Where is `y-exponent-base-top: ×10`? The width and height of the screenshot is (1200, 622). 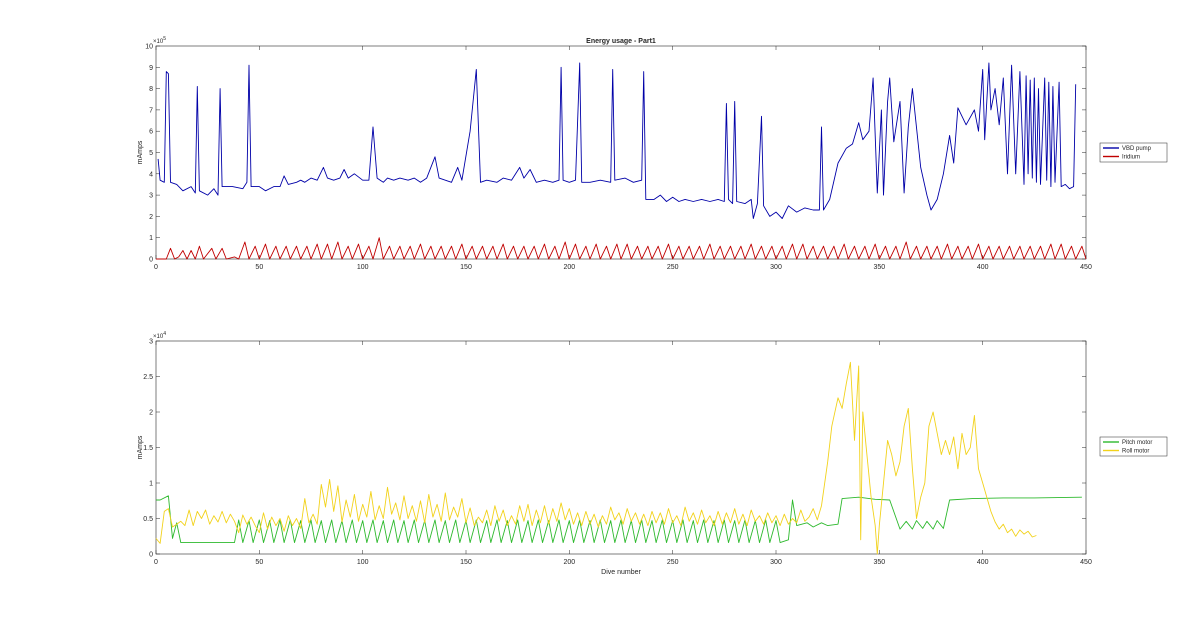
y-exponent-base-top: ×10 is located at coordinates (158, 42).